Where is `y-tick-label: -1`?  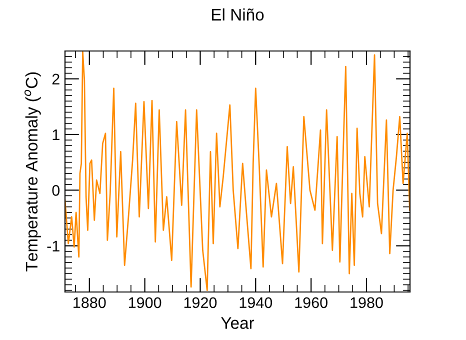 y-tick-label: -1 is located at coordinates (53, 246).